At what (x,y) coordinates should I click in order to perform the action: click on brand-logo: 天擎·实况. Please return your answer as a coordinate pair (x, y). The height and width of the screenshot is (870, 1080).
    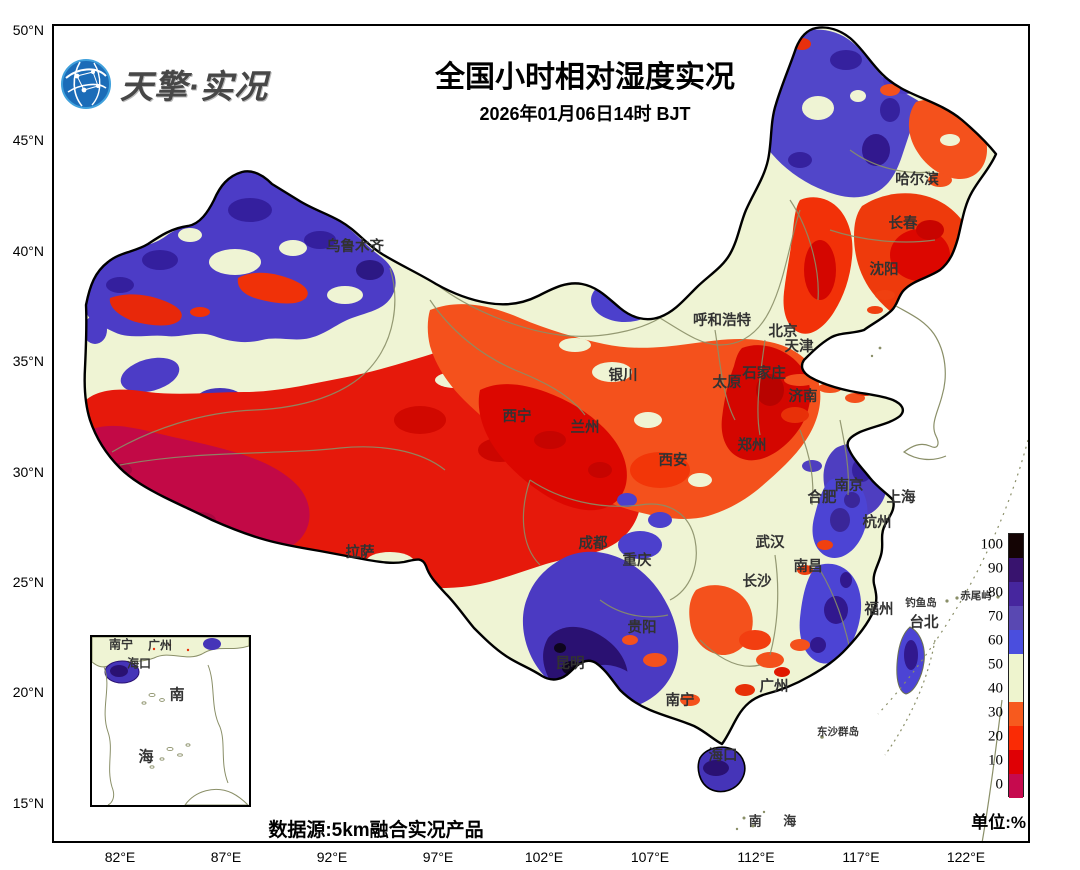
    Looking at the image, I should click on (164, 84).